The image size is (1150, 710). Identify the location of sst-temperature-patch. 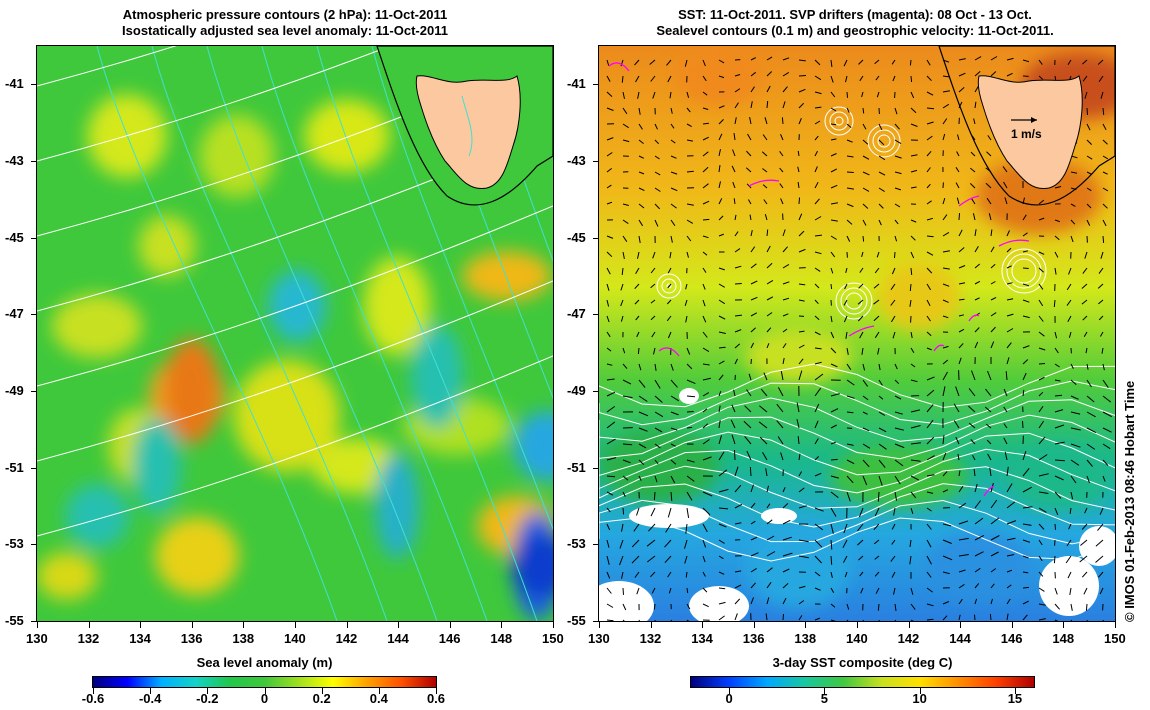
(979, 566).